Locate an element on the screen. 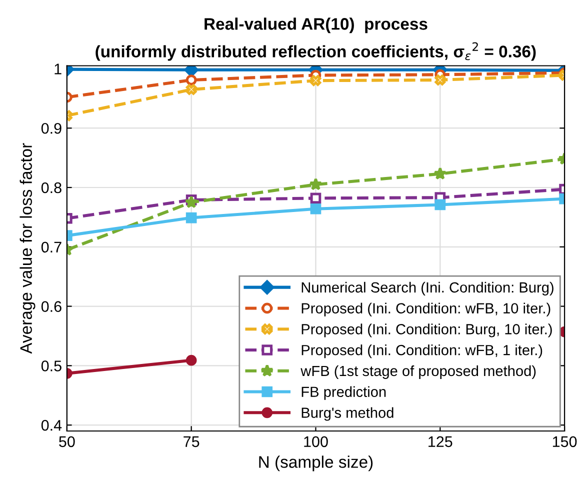 The height and width of the screenshot is (487, 582). y-tick-label: 0.6 is located at coordinates (51, 306).